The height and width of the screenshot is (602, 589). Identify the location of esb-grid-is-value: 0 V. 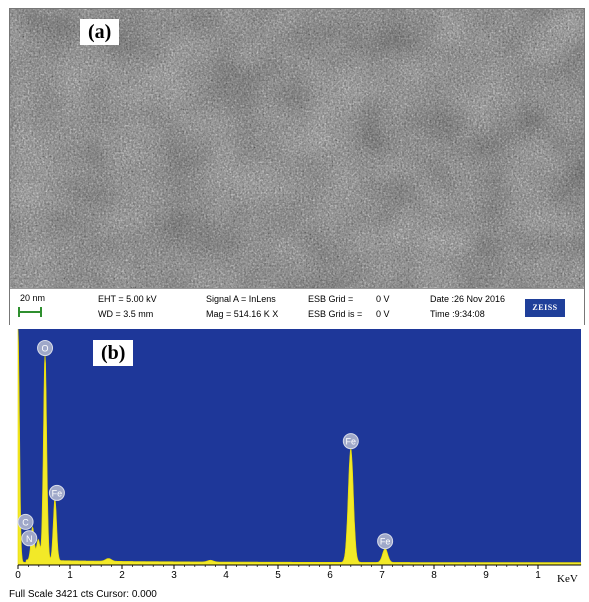
(383, 314).